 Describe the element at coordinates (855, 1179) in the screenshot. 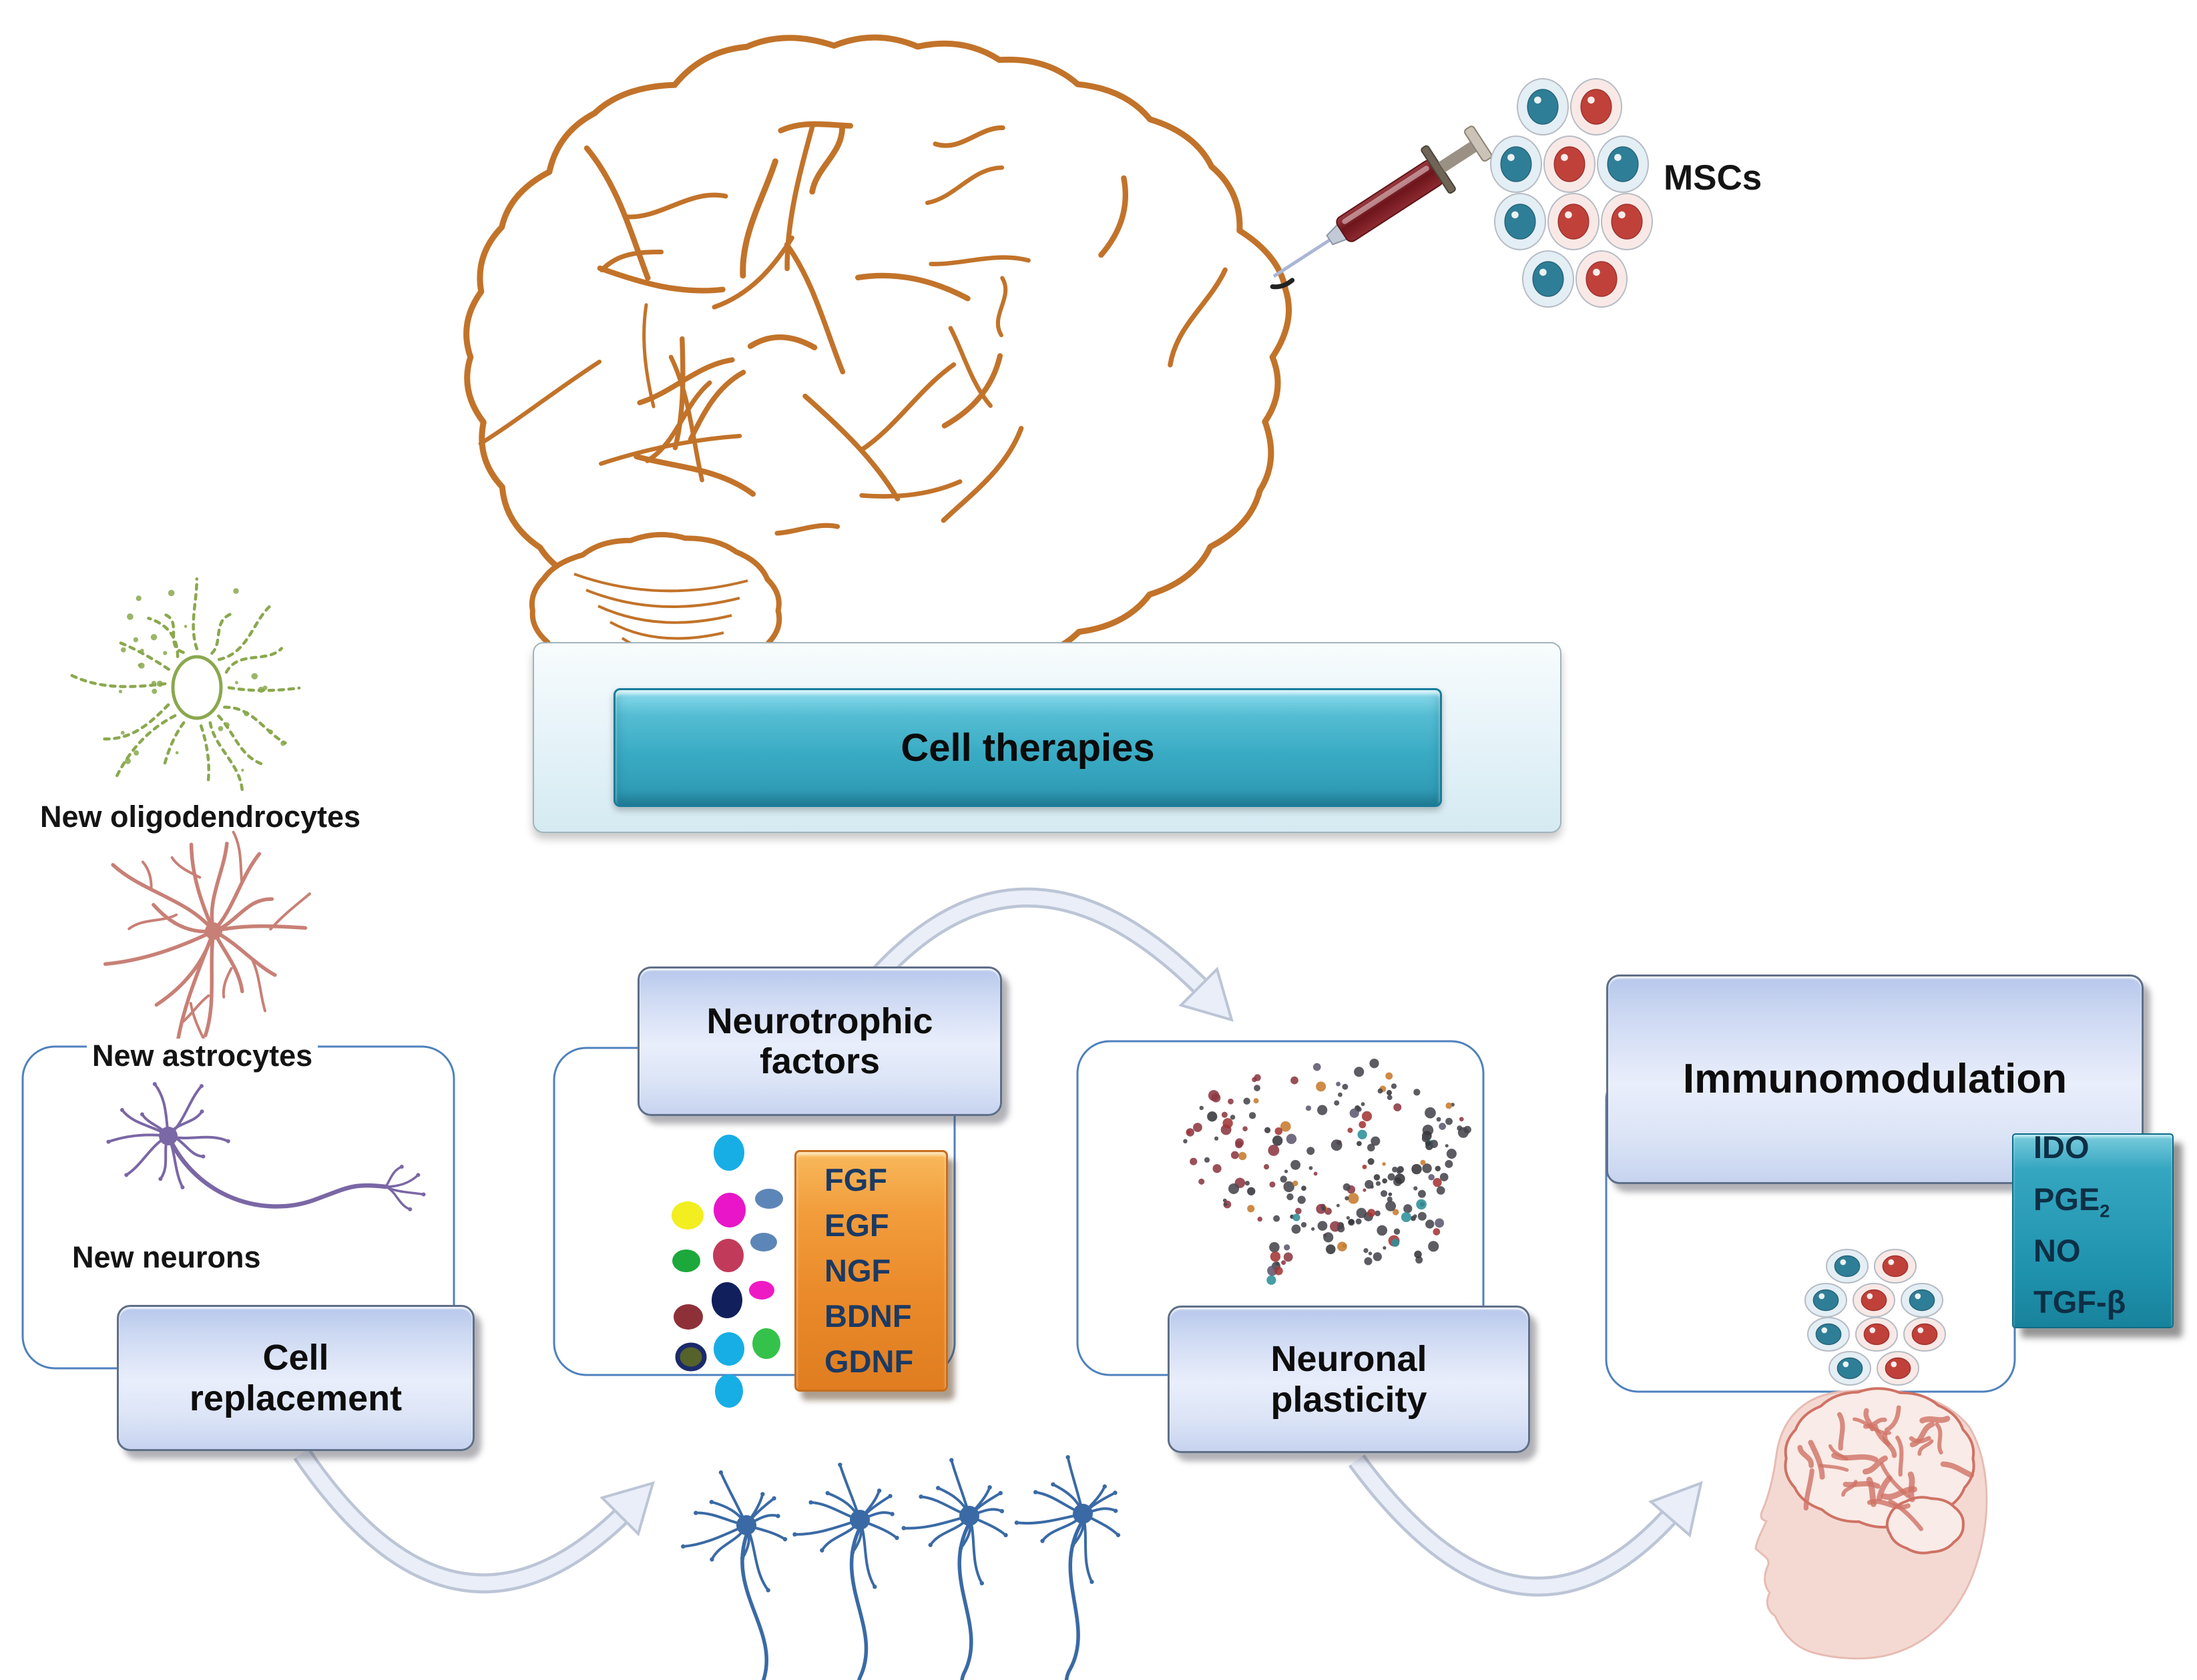

I see `factor-item: FGF` at that location.